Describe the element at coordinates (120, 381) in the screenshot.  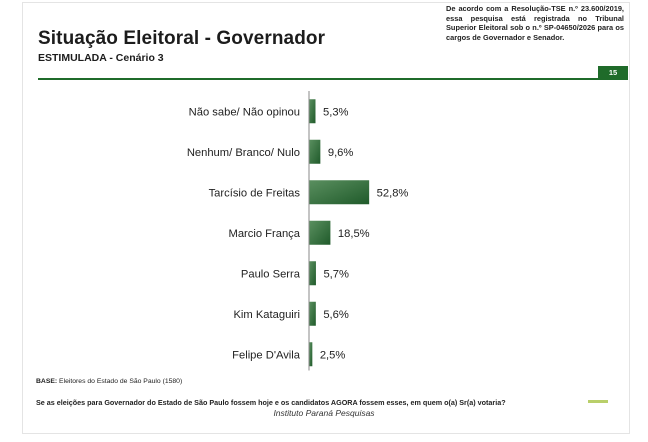
I see `base-text: Eleitores do Estado de São Paulo (1580)` at that location.